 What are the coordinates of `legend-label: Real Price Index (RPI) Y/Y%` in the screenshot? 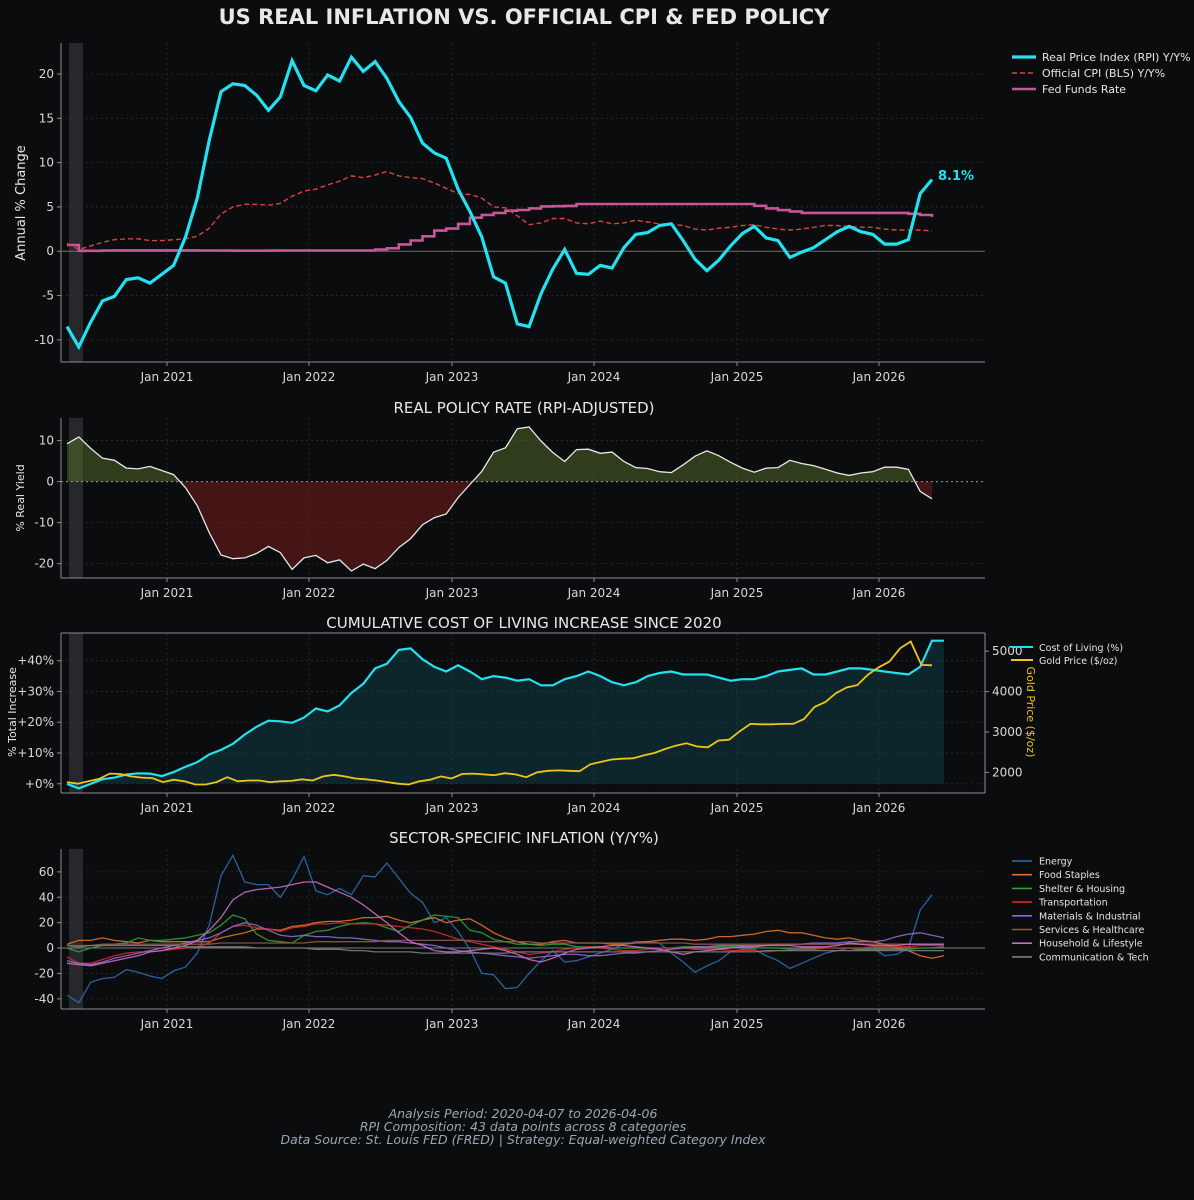 It's located at (1116, 57).